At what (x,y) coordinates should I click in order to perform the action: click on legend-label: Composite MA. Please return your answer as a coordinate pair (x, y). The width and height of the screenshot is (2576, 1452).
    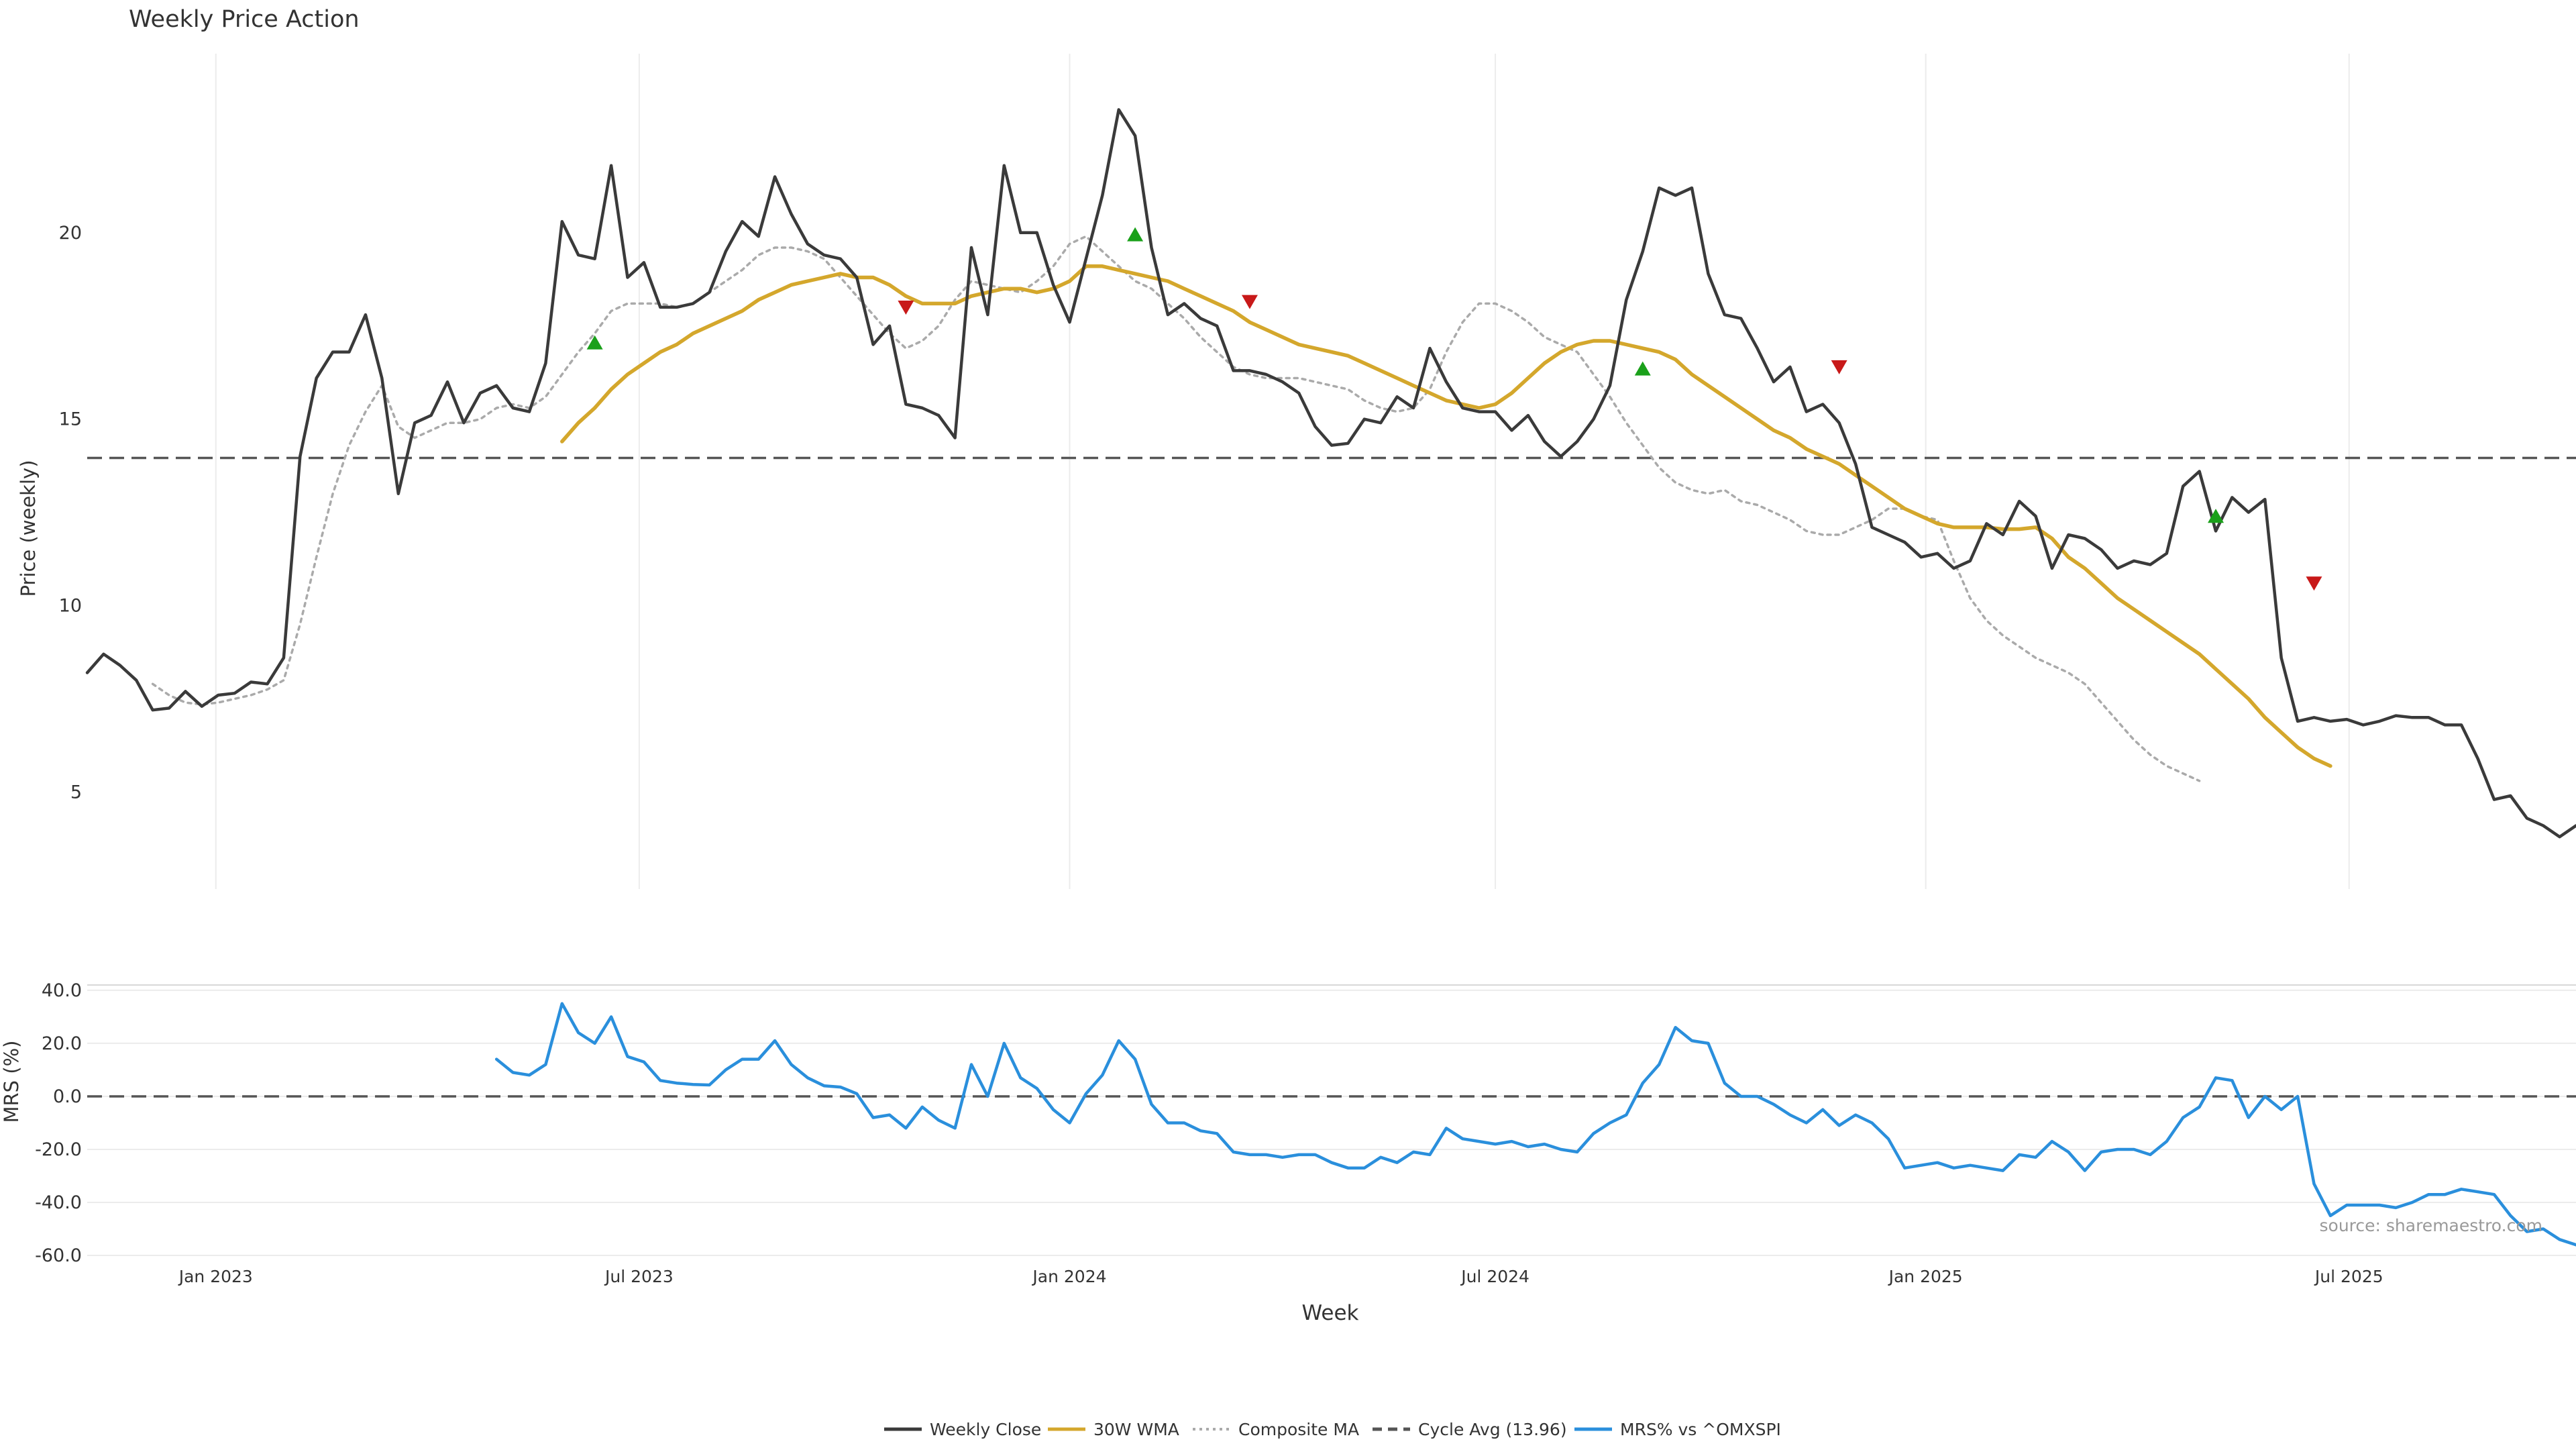
    Looking at the image, I should click on (1298, 1430).